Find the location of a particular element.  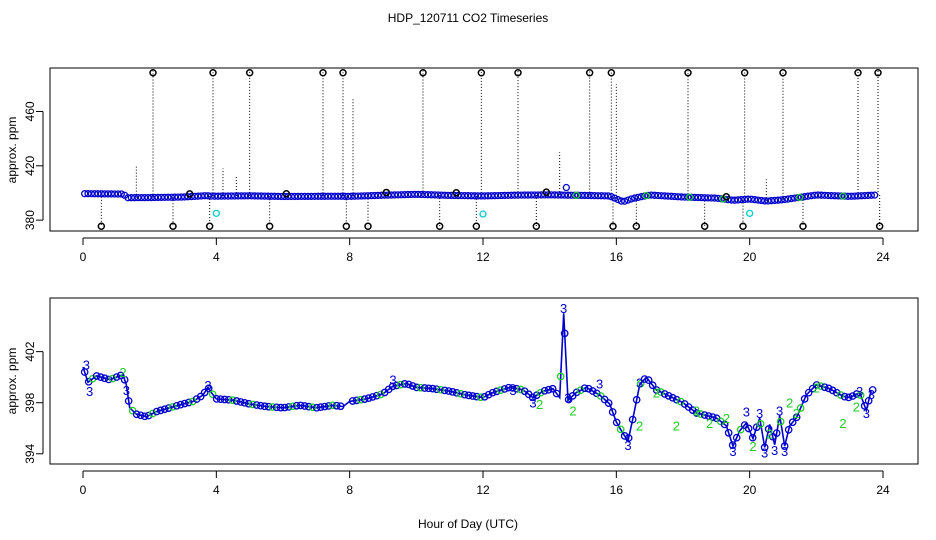

x-tick-label: 20 is located at coordinates (750, 257).